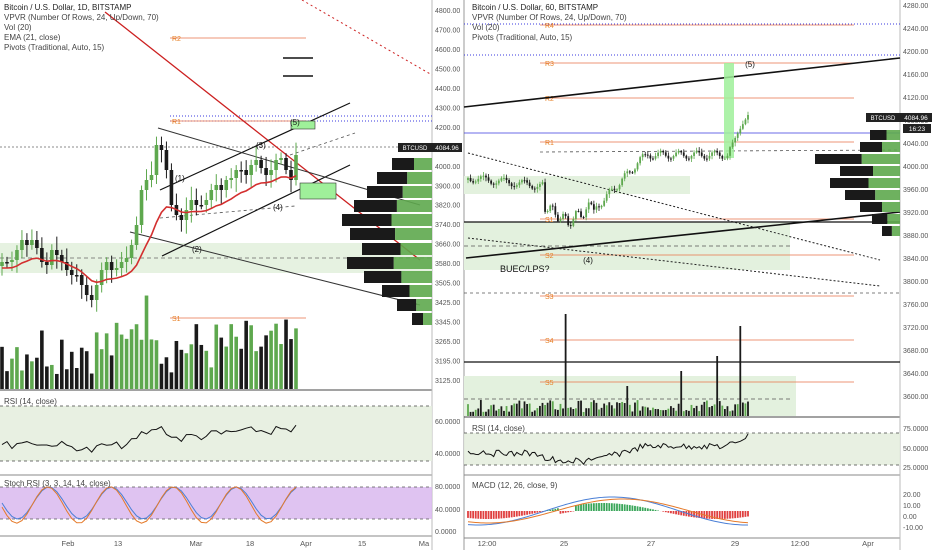  I want to click on price-axis-label: 4700.00, so click(447, 30).